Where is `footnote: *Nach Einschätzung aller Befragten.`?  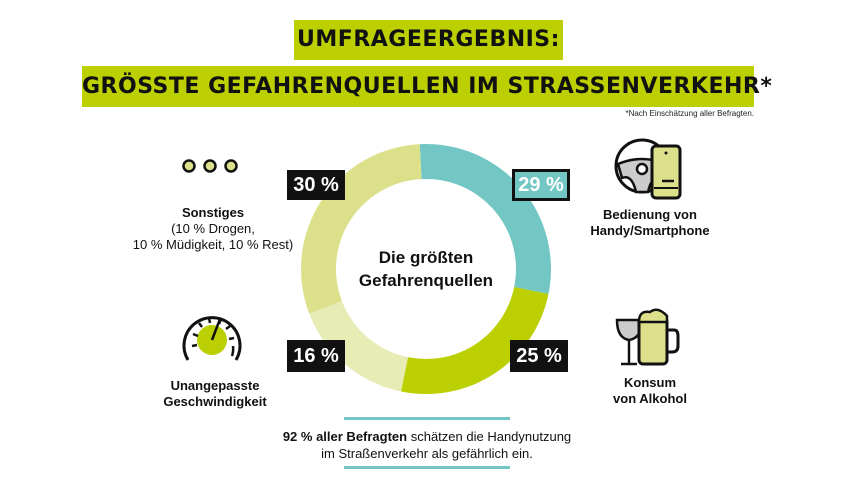 footnote: *Nach Einschätzung aller Befragten. is located at coordinates (689, 113).